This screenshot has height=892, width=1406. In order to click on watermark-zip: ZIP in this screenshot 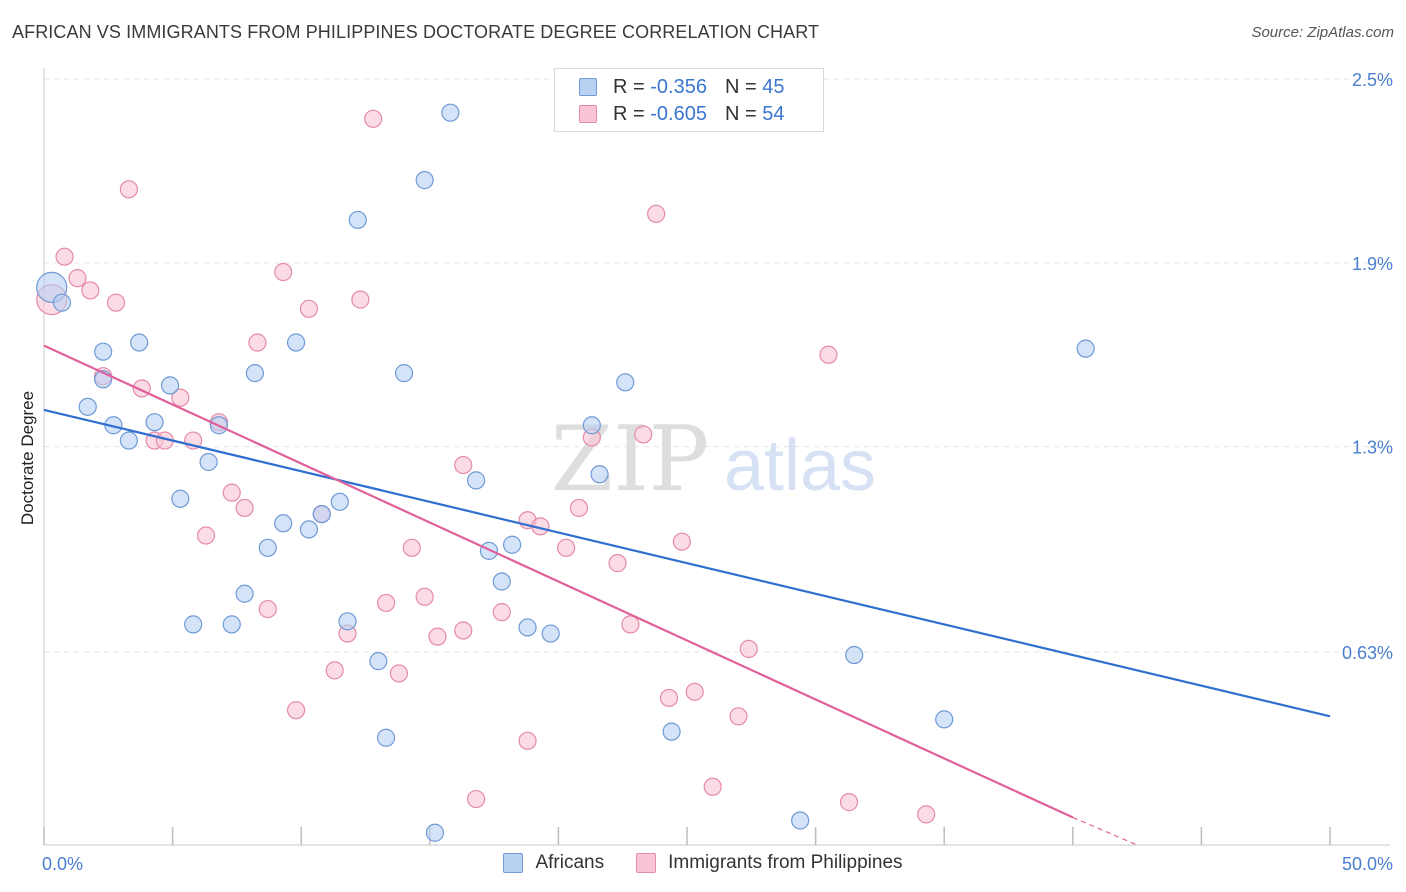, I will do `click(630, 459)`.